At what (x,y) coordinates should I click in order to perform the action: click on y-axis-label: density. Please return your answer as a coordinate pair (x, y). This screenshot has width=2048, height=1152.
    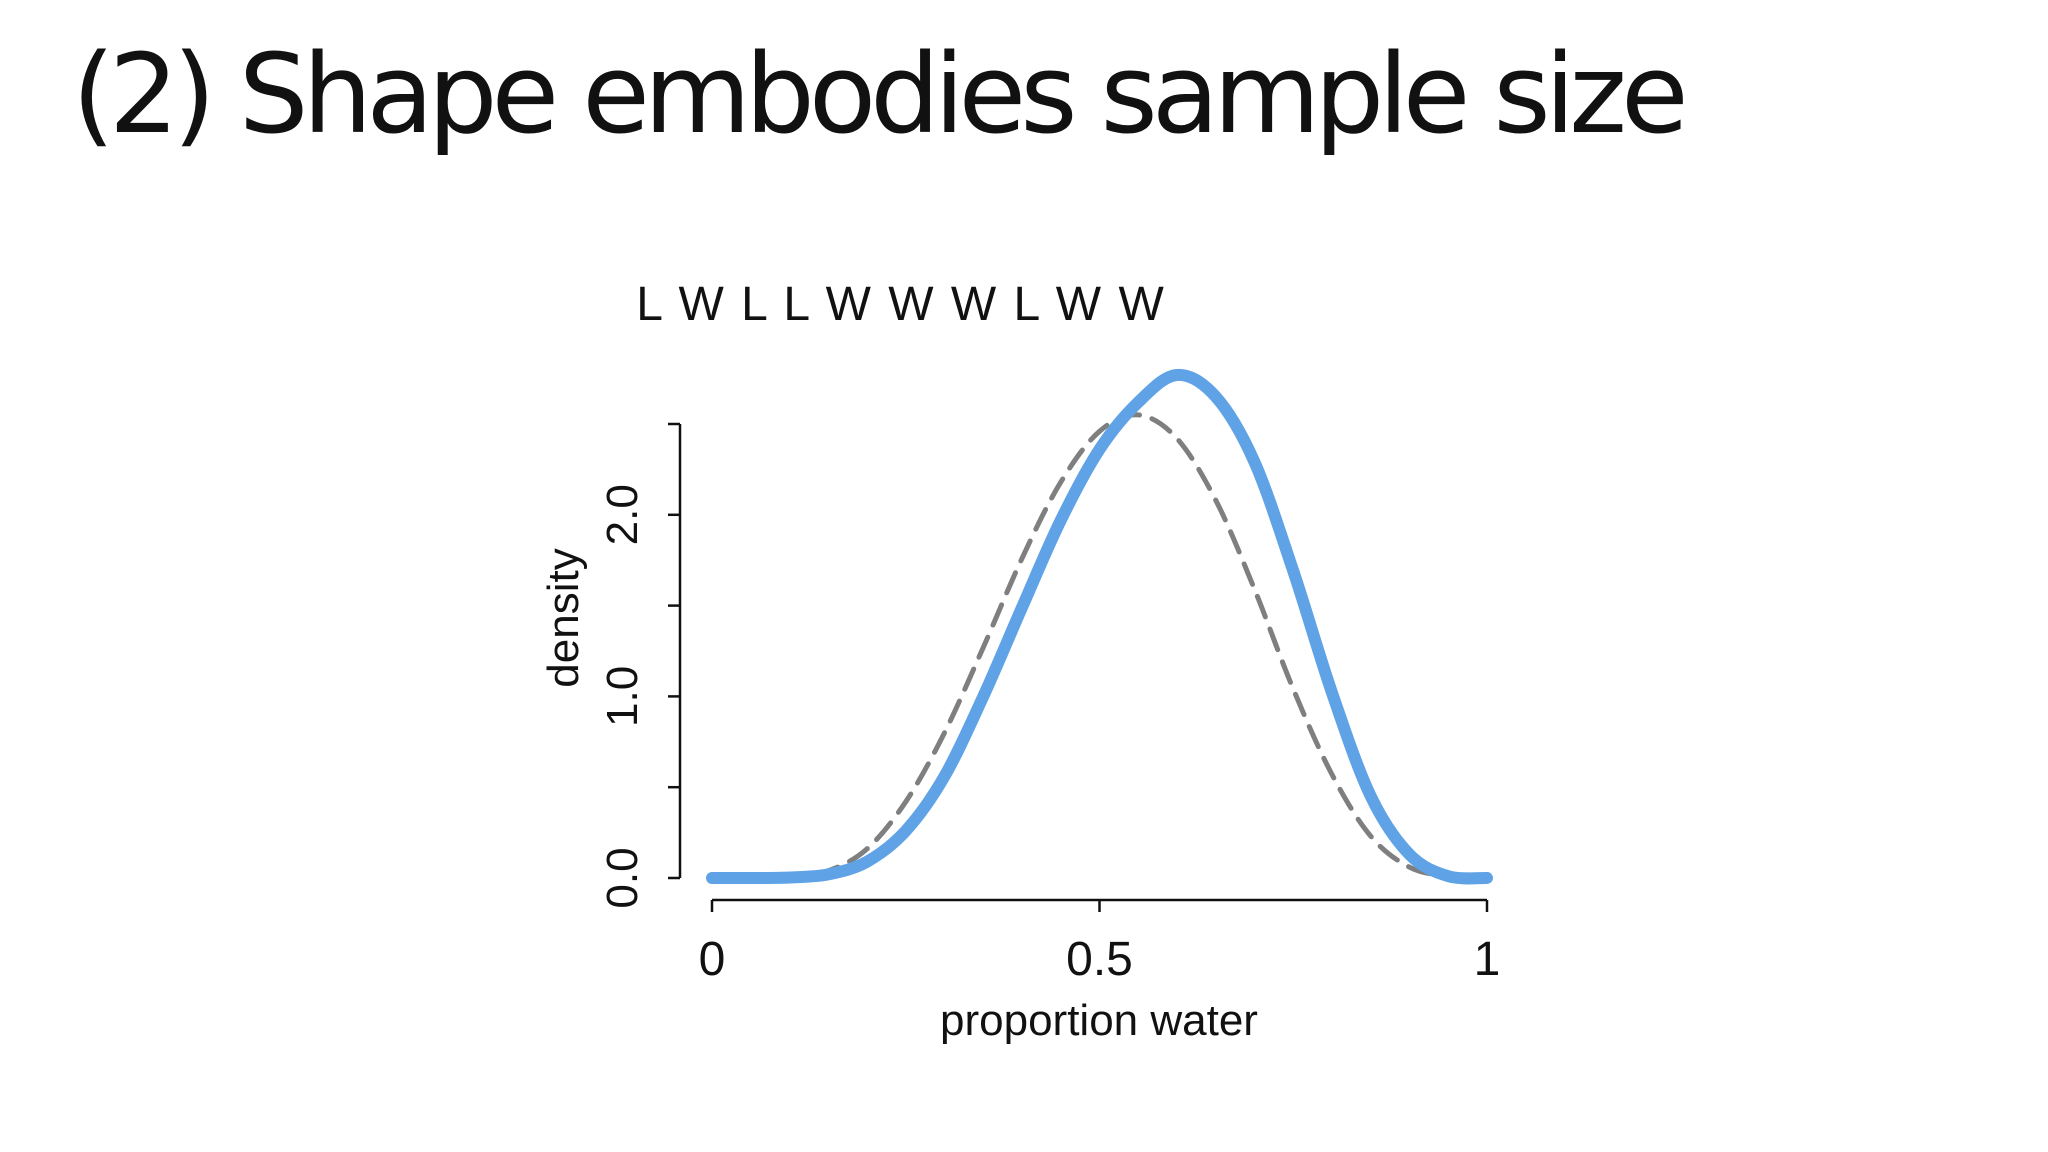
    Looking at the image, I should click on (563, 617).